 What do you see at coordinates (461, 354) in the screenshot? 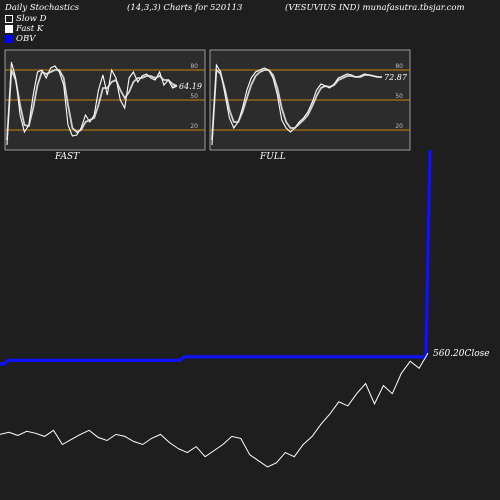
I see `close-label: 560.20Close` at bounding box center [461, 354].